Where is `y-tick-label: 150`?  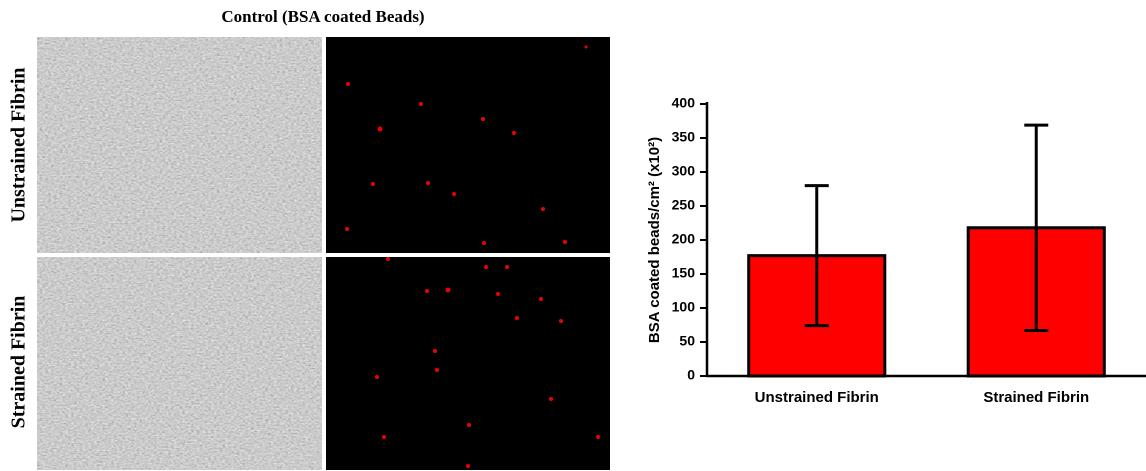 y-tick-label: 150 is located at coordinates (684, 273).